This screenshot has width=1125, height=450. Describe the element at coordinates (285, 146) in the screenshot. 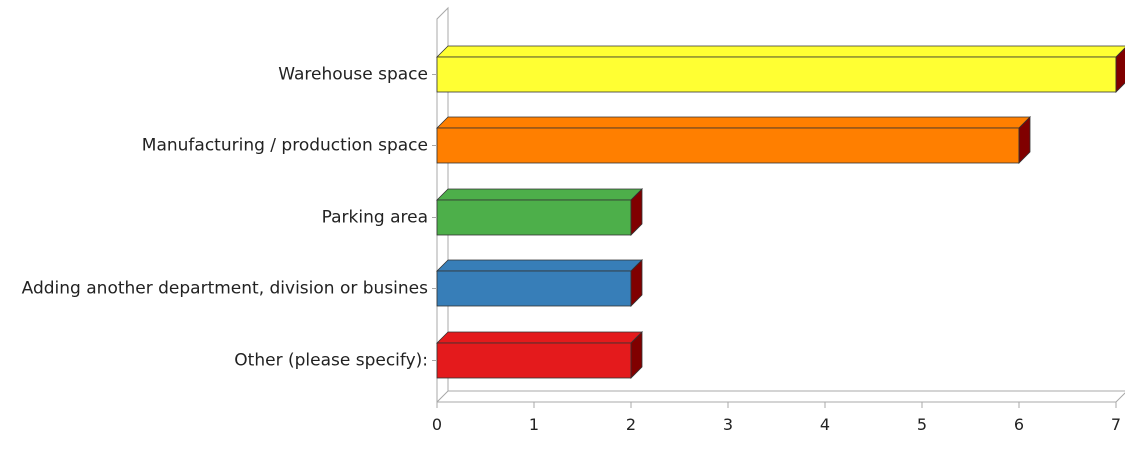

I see `category-label: Manufacturing / production space` at that location.